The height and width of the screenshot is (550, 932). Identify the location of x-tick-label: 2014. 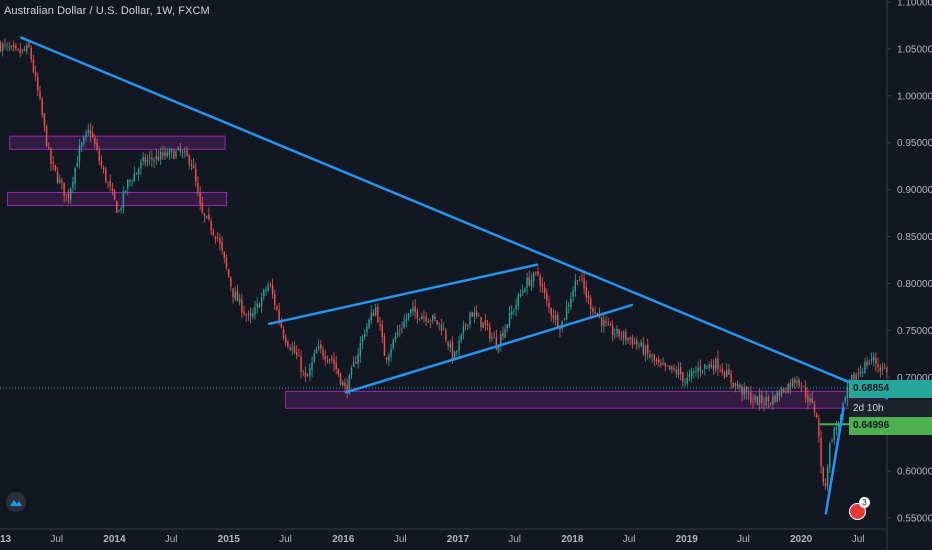
(114, 539).